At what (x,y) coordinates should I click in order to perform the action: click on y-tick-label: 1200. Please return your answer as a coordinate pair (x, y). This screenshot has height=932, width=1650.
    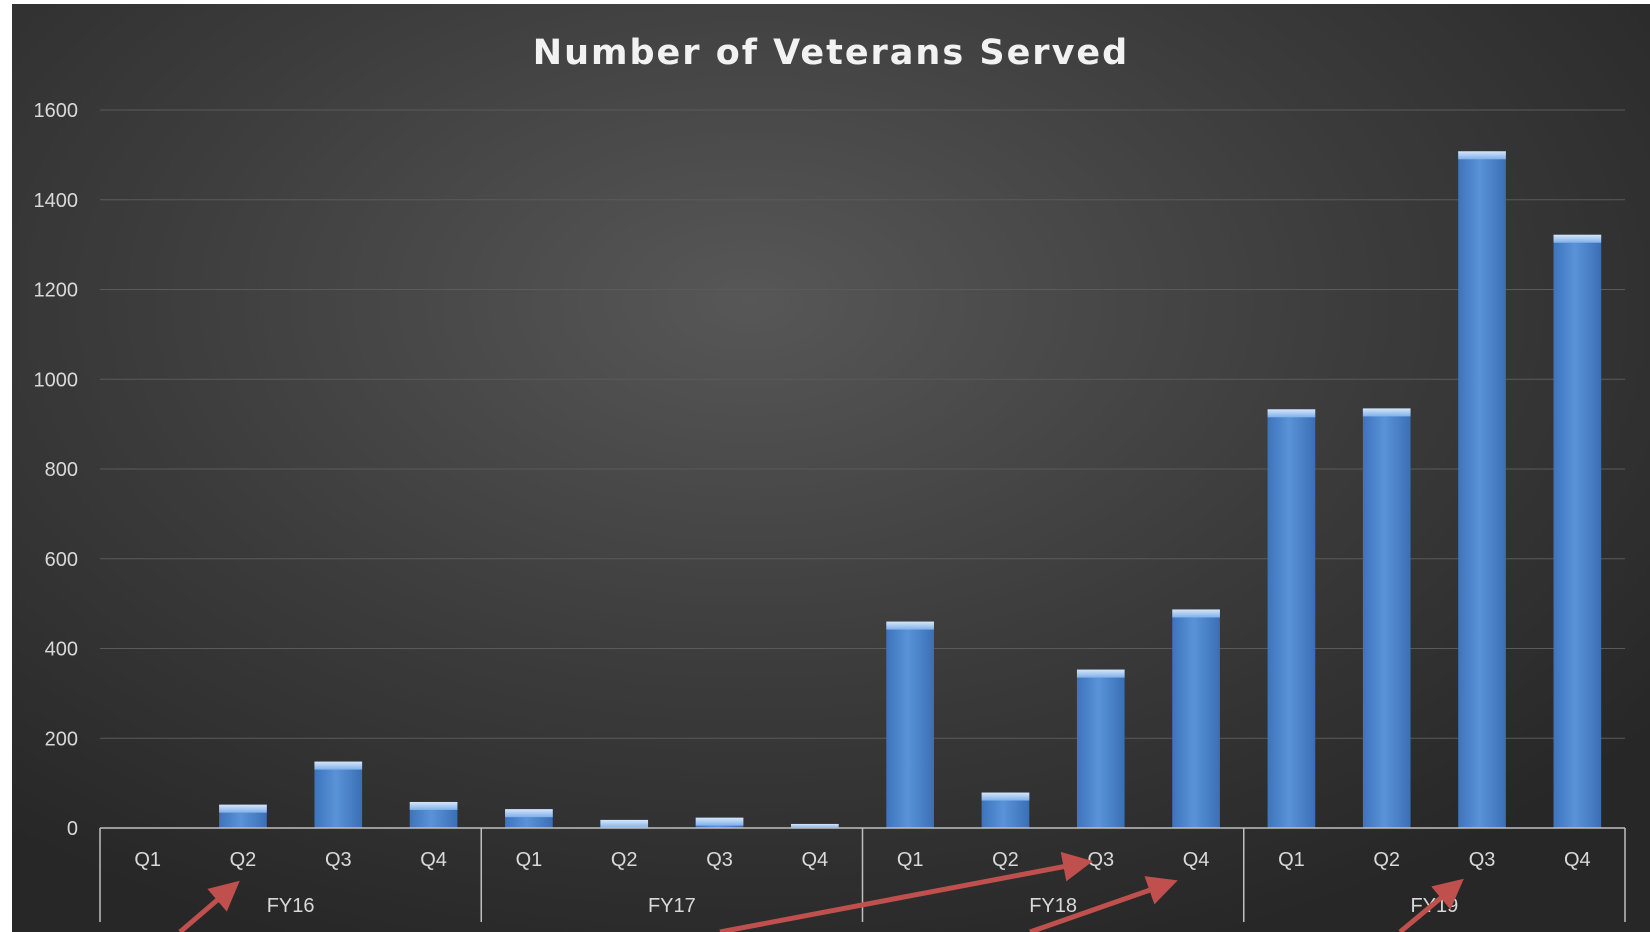
    Looking at the image, I should click on (56, 291).